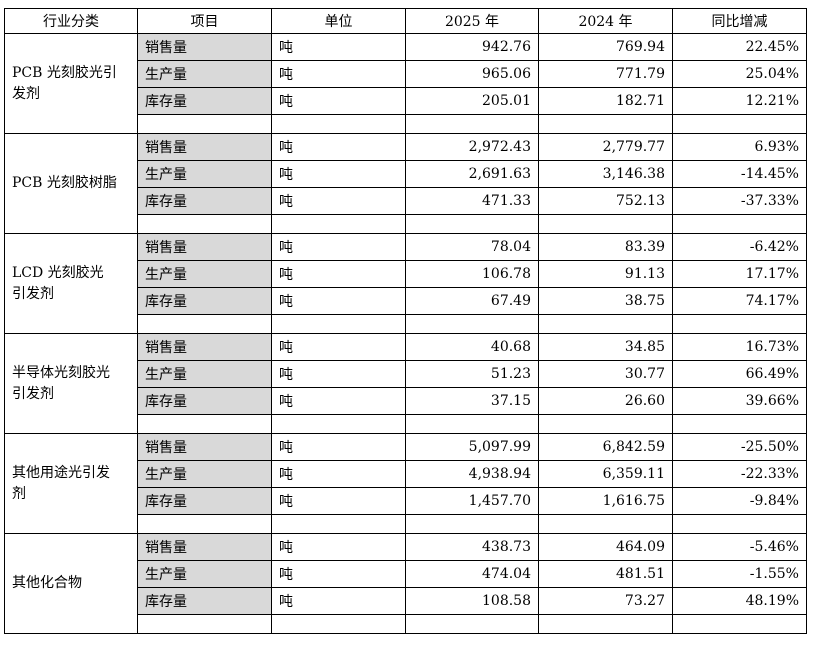  I want to click on num-cell: -22.33%, so click(739, 474).